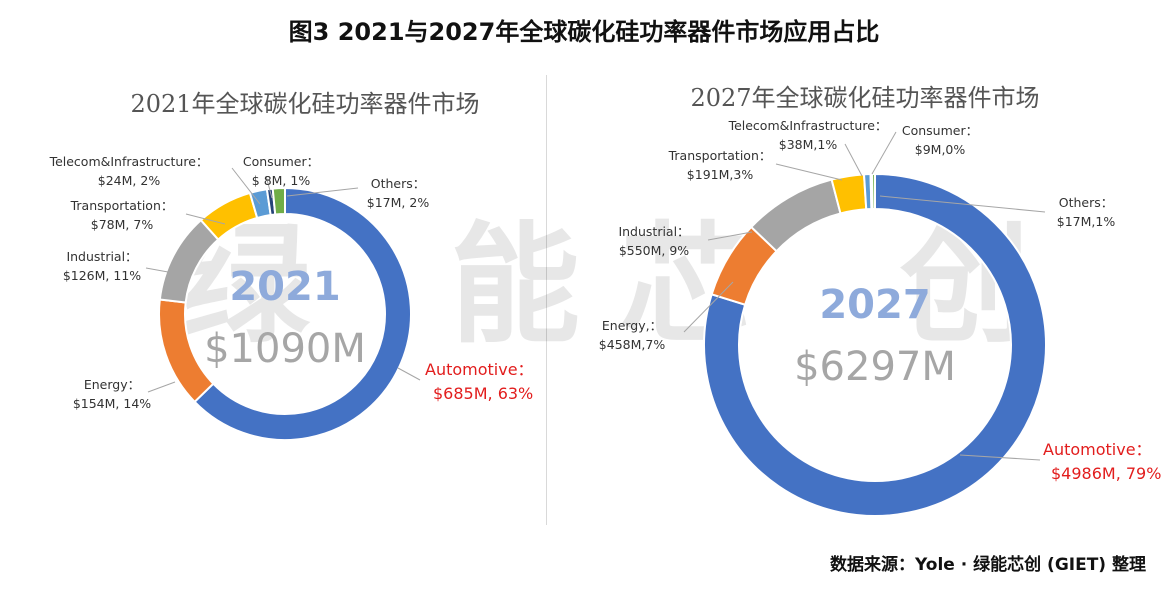  Describe the element at coordinates (285, 349) in the screenshot. I see `center-total: $1090M` at that location.